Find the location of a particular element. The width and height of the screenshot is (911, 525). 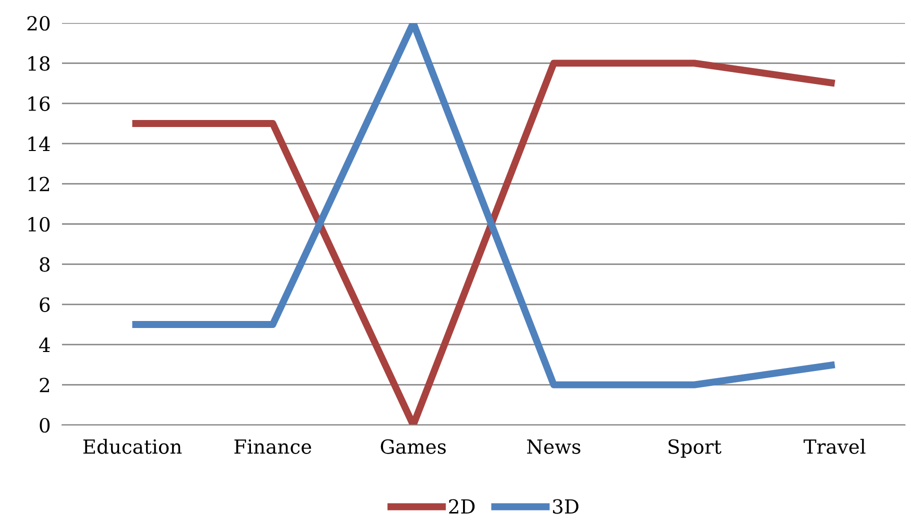

x-tick-label: Finance is located at coordinates (273, 446).